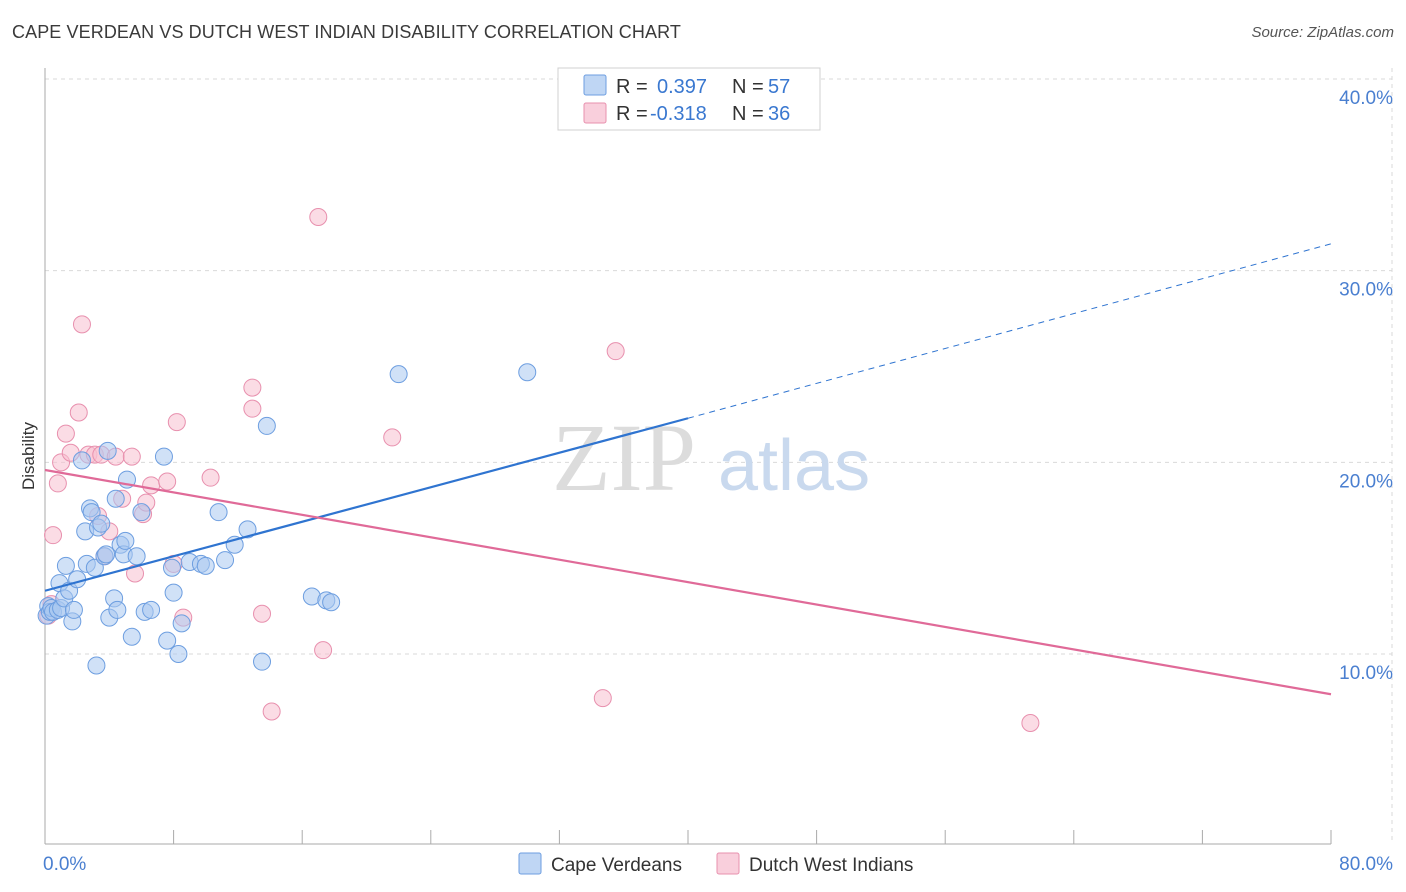 The height and width of the screenshot is (892, 1406). I want to click on watermark-zip: ZIP, so click(624, 457).